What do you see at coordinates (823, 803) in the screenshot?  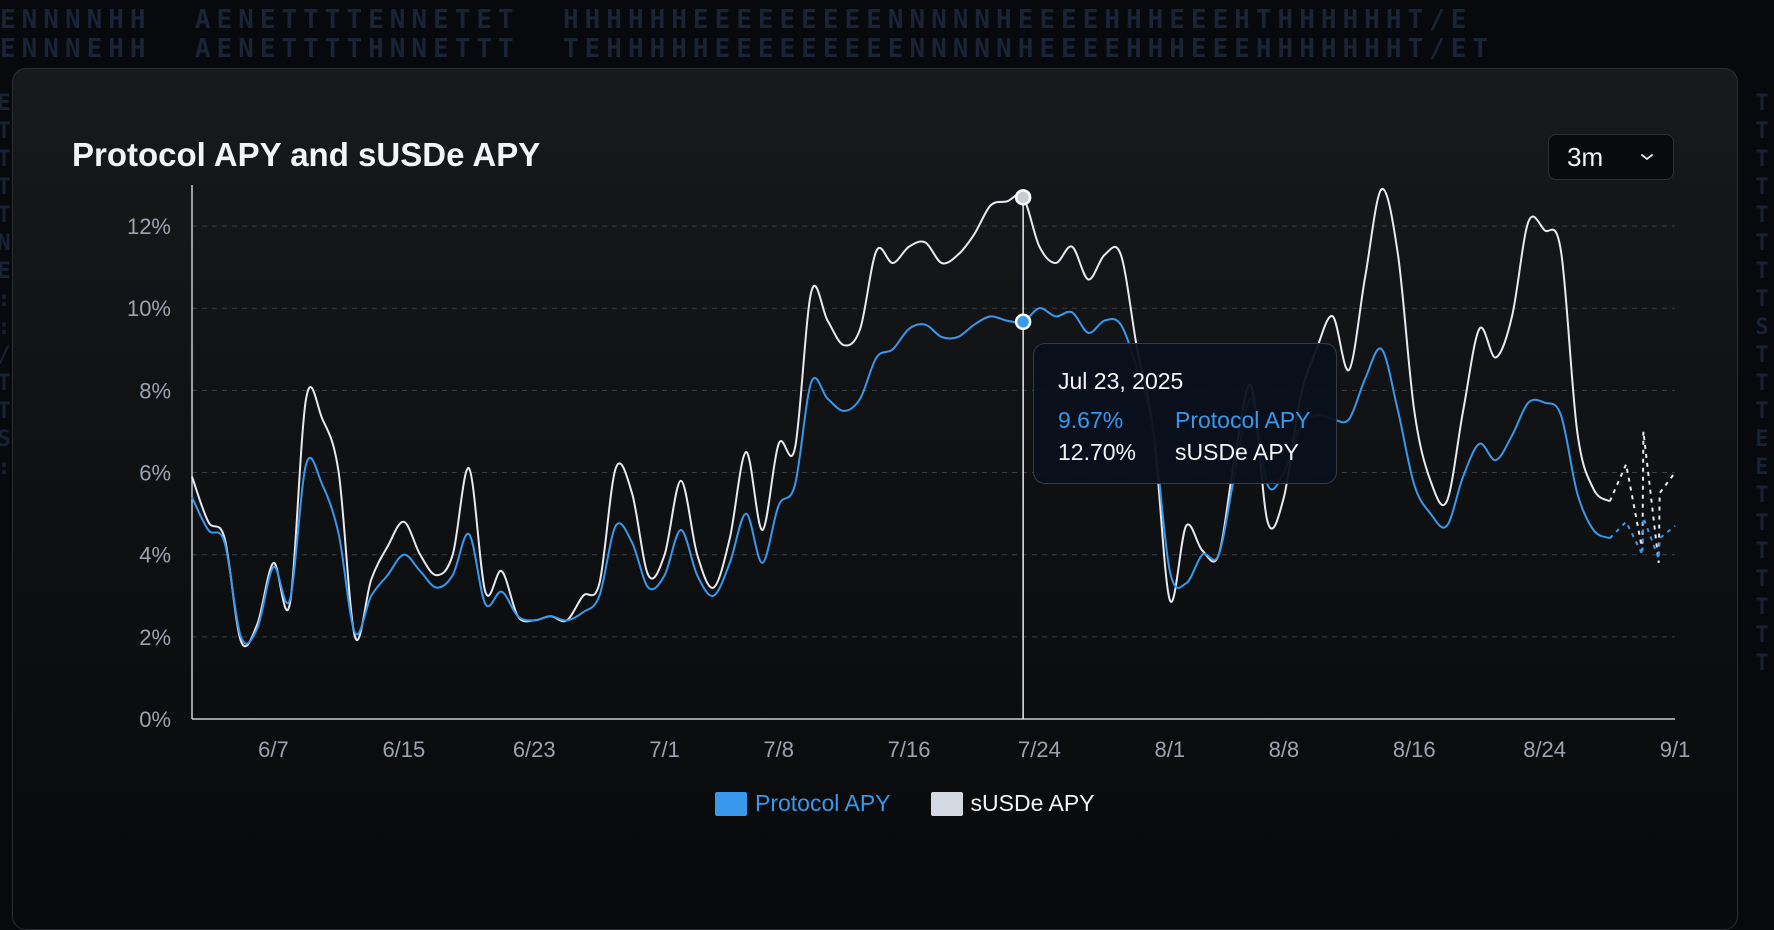 I see `legend-label-protocol-apy: Protocol APY` at bounding box center [823, 803].